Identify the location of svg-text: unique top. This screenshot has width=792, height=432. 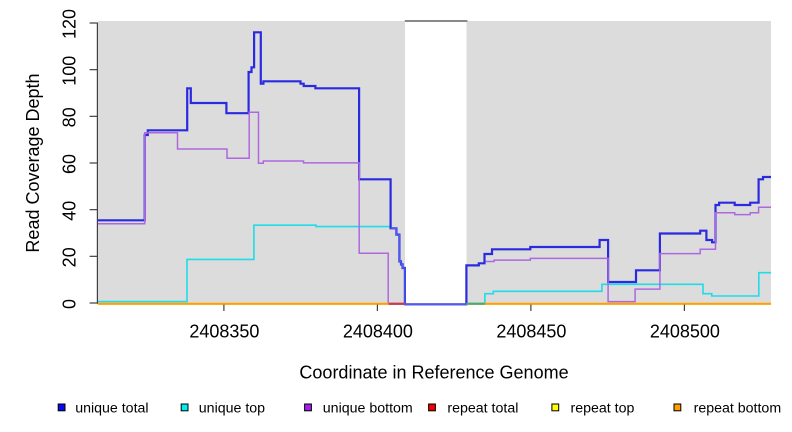
(232, 408).